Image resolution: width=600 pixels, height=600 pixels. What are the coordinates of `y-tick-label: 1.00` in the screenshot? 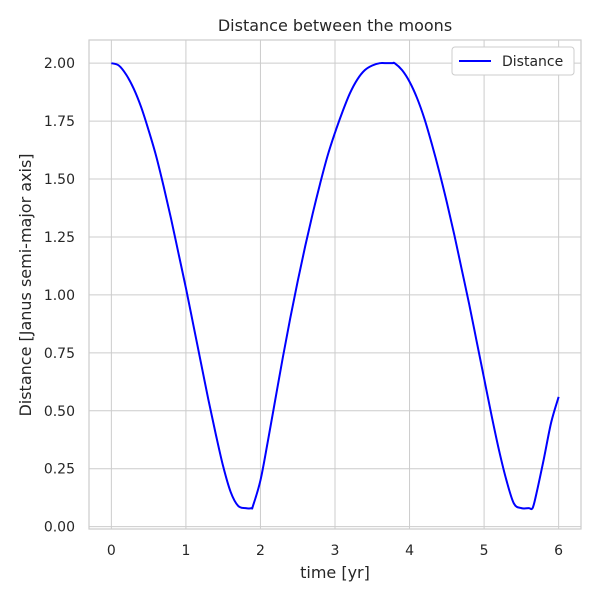 It's located at (59, 296).